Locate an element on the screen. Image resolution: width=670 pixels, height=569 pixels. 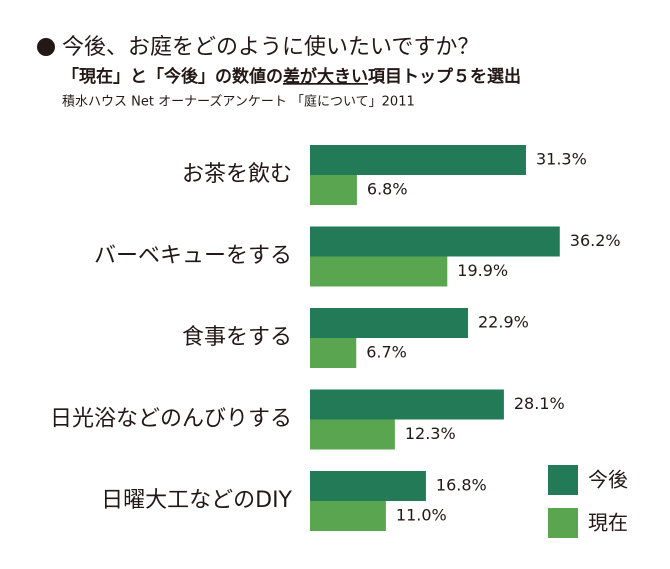
chart-source: 積水ハウス Net オーナーズアンケート 「庭について」2011 is located at coordinates (238, 102).